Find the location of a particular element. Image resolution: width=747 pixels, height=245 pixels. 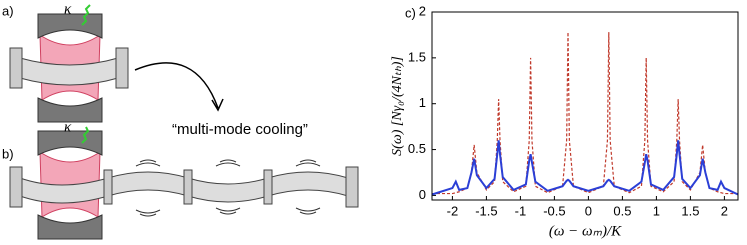

y-tick-label: 1.5 is located at coordinates (417, 56).